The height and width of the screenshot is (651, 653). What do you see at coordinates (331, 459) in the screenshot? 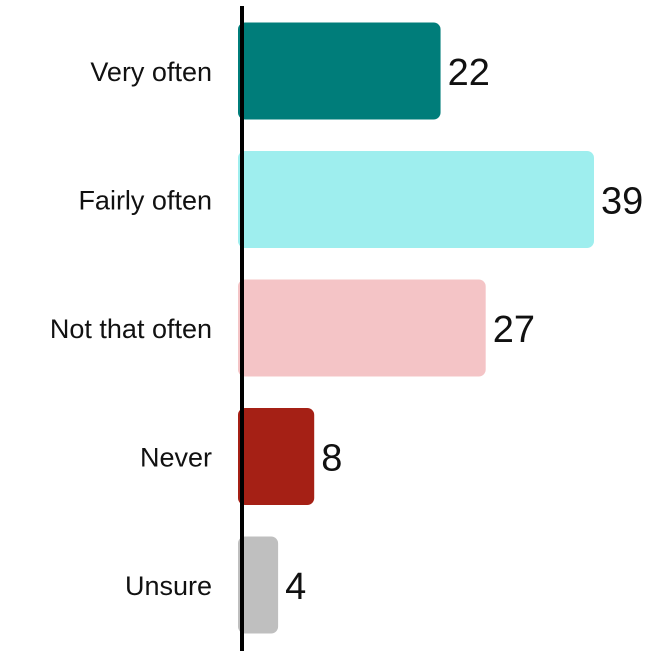
I see `value-label-3: 8` at bounding box center [331, 459].